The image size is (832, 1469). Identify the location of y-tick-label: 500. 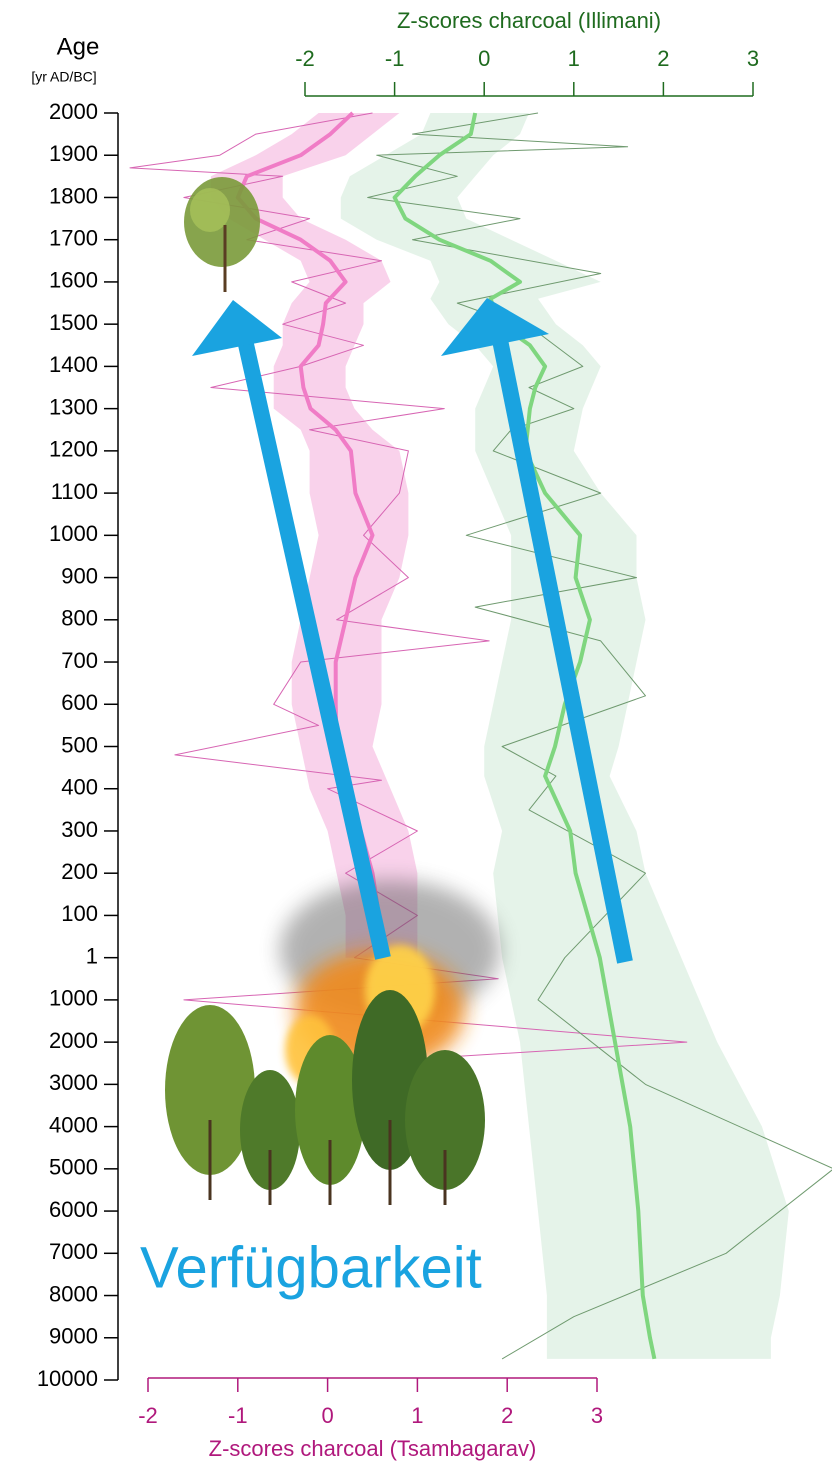
(79, 744).